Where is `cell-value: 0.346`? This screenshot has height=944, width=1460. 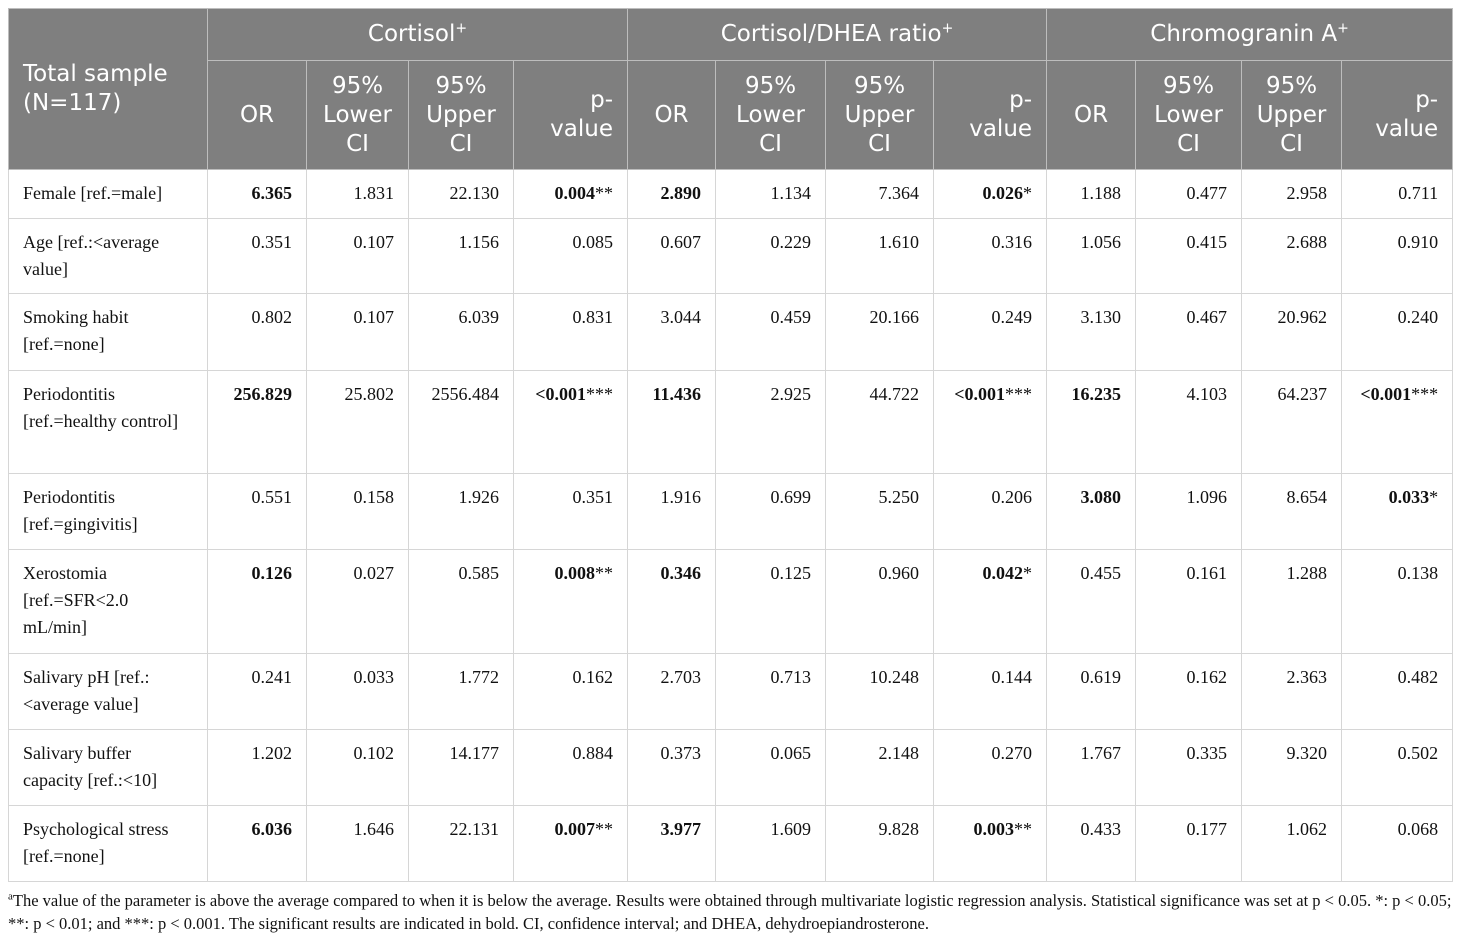
cell-value: 0.346 is located at coordinates (681, 573).